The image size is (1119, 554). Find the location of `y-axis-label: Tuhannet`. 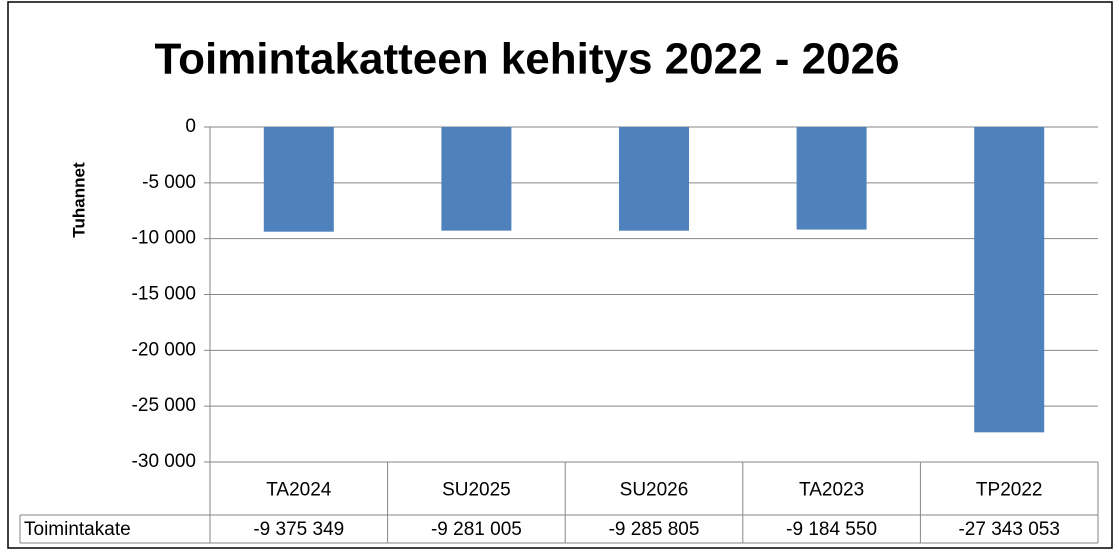

y-axis-label: Tuhannet is located at coordinates (78, 200).